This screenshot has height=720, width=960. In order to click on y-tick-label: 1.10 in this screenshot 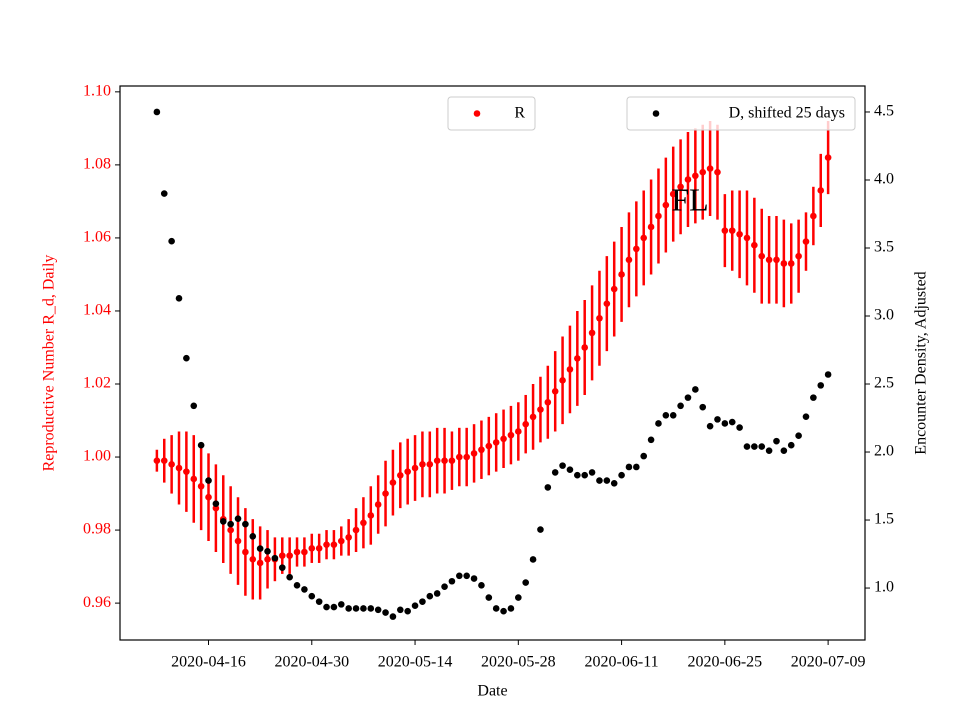, I will do `click(97, 91)`.